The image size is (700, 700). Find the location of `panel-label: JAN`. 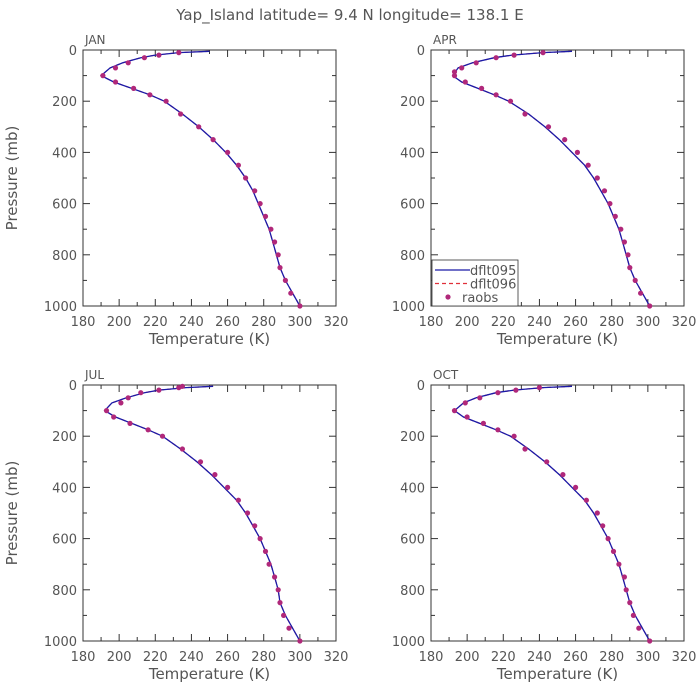

panel-label: JAN is located at coordinates (95, 40).